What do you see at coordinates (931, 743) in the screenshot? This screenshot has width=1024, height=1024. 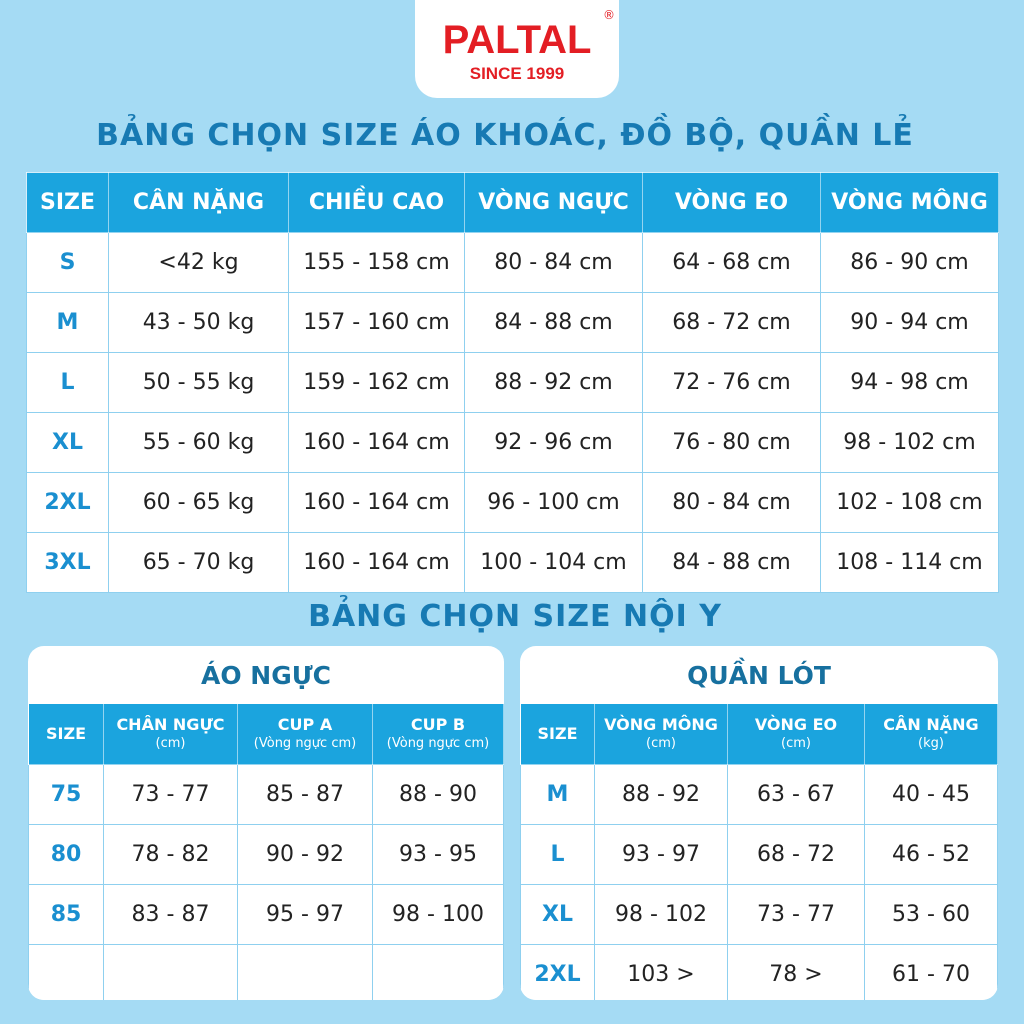 I see `column-header-unit: (kg)` at bounding box center [931, 743].